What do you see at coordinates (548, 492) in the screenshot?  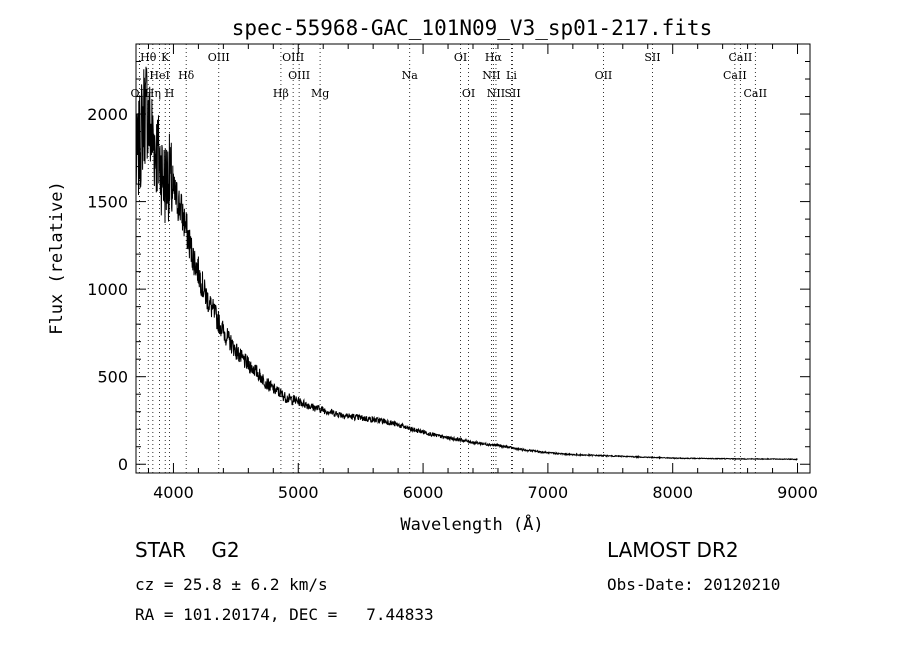 I see `x-tick-label: 7000` at bounding box center [548, 492].